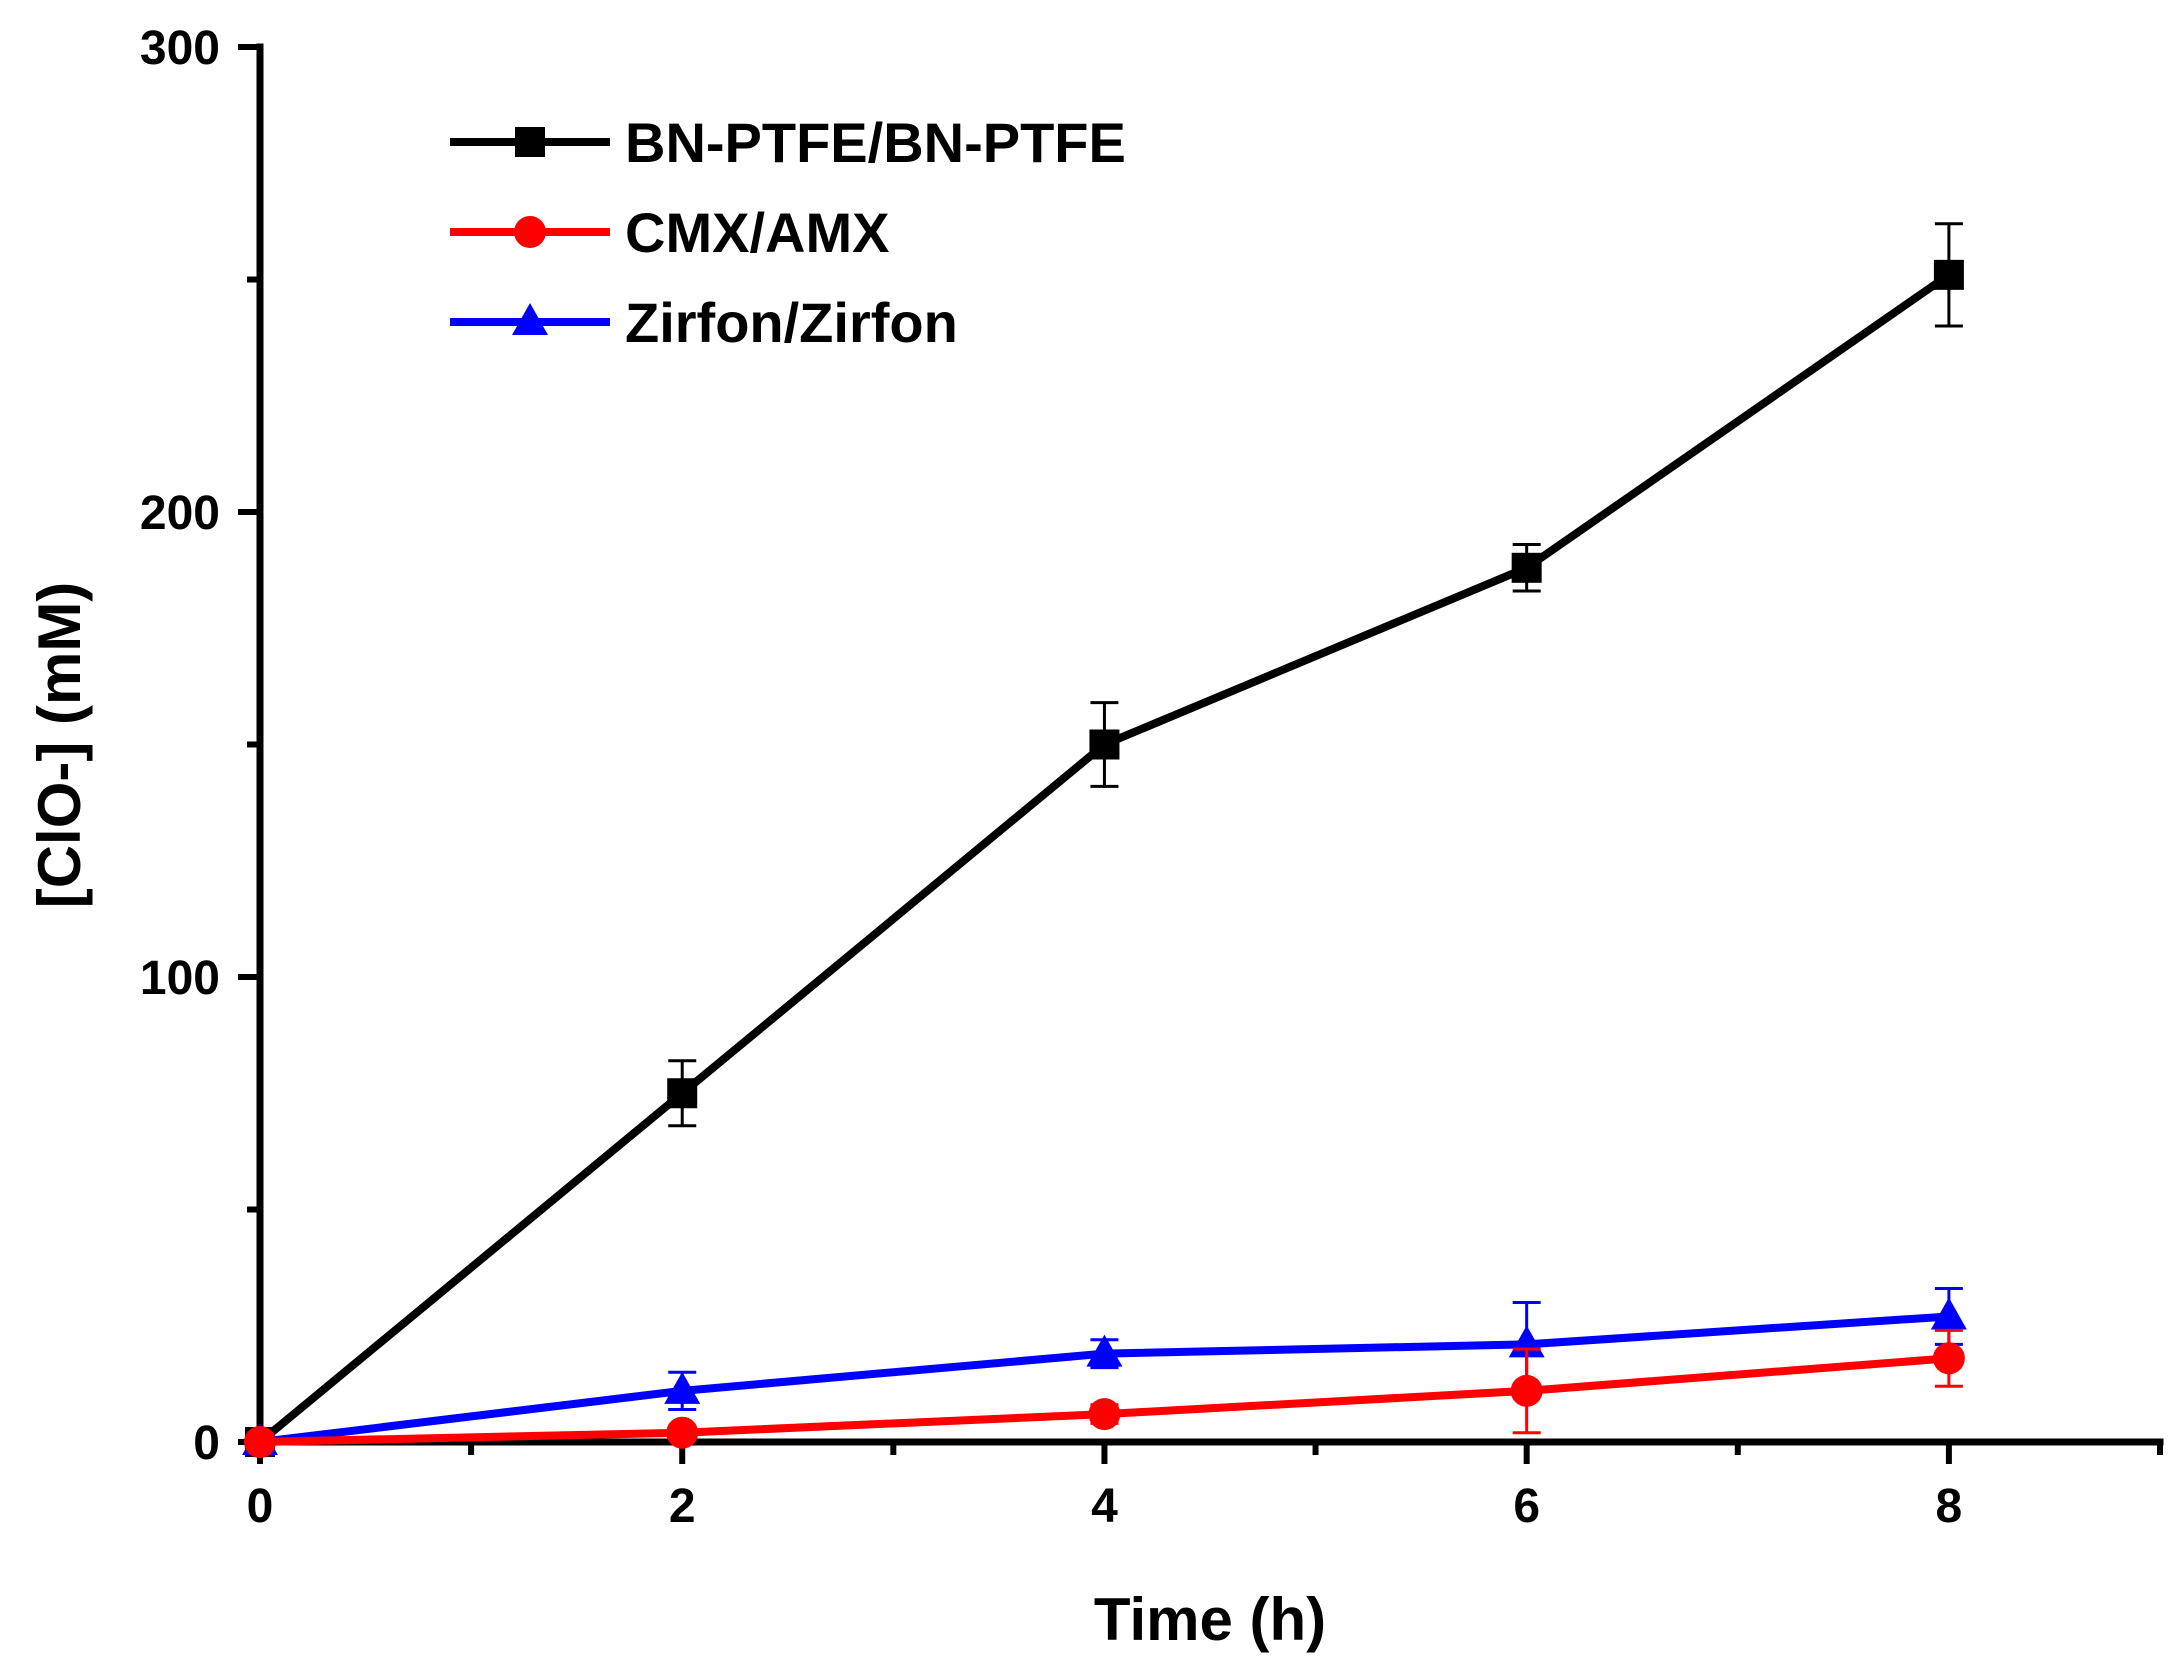  Describe the element at coordinates (1949, 1506) in the screenshot. I see `x-tick-label: 8` at that location.